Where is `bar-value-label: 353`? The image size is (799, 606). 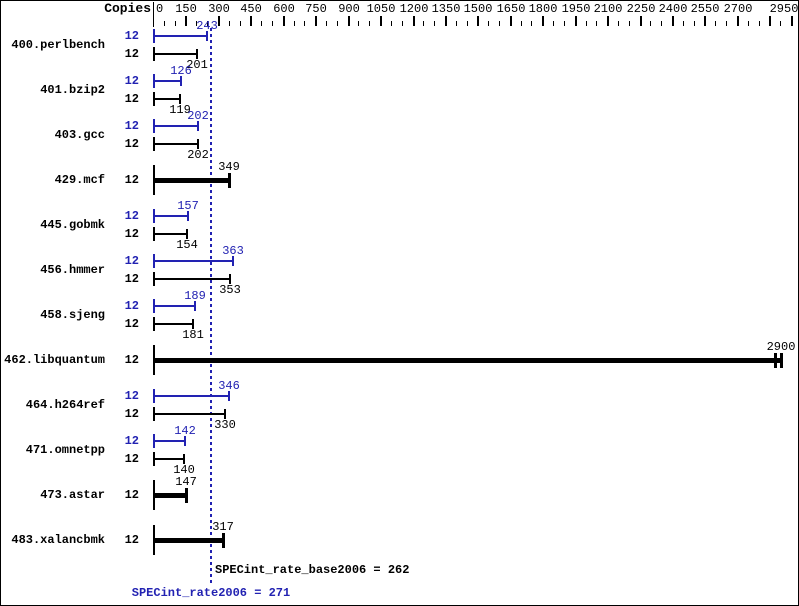 bar-value-label: 353 is located at coordinates (230, 290).